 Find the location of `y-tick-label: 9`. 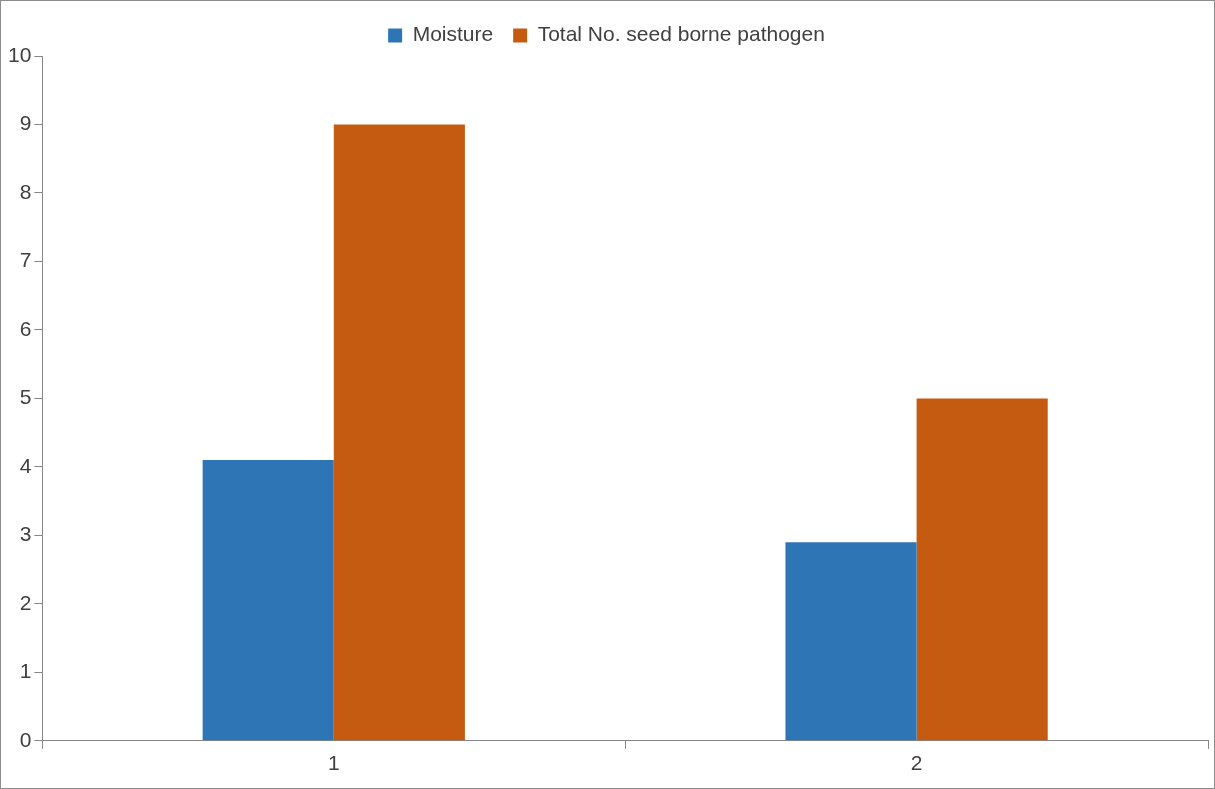

y-tick-label: 9 is located at coordinates (25, 123).